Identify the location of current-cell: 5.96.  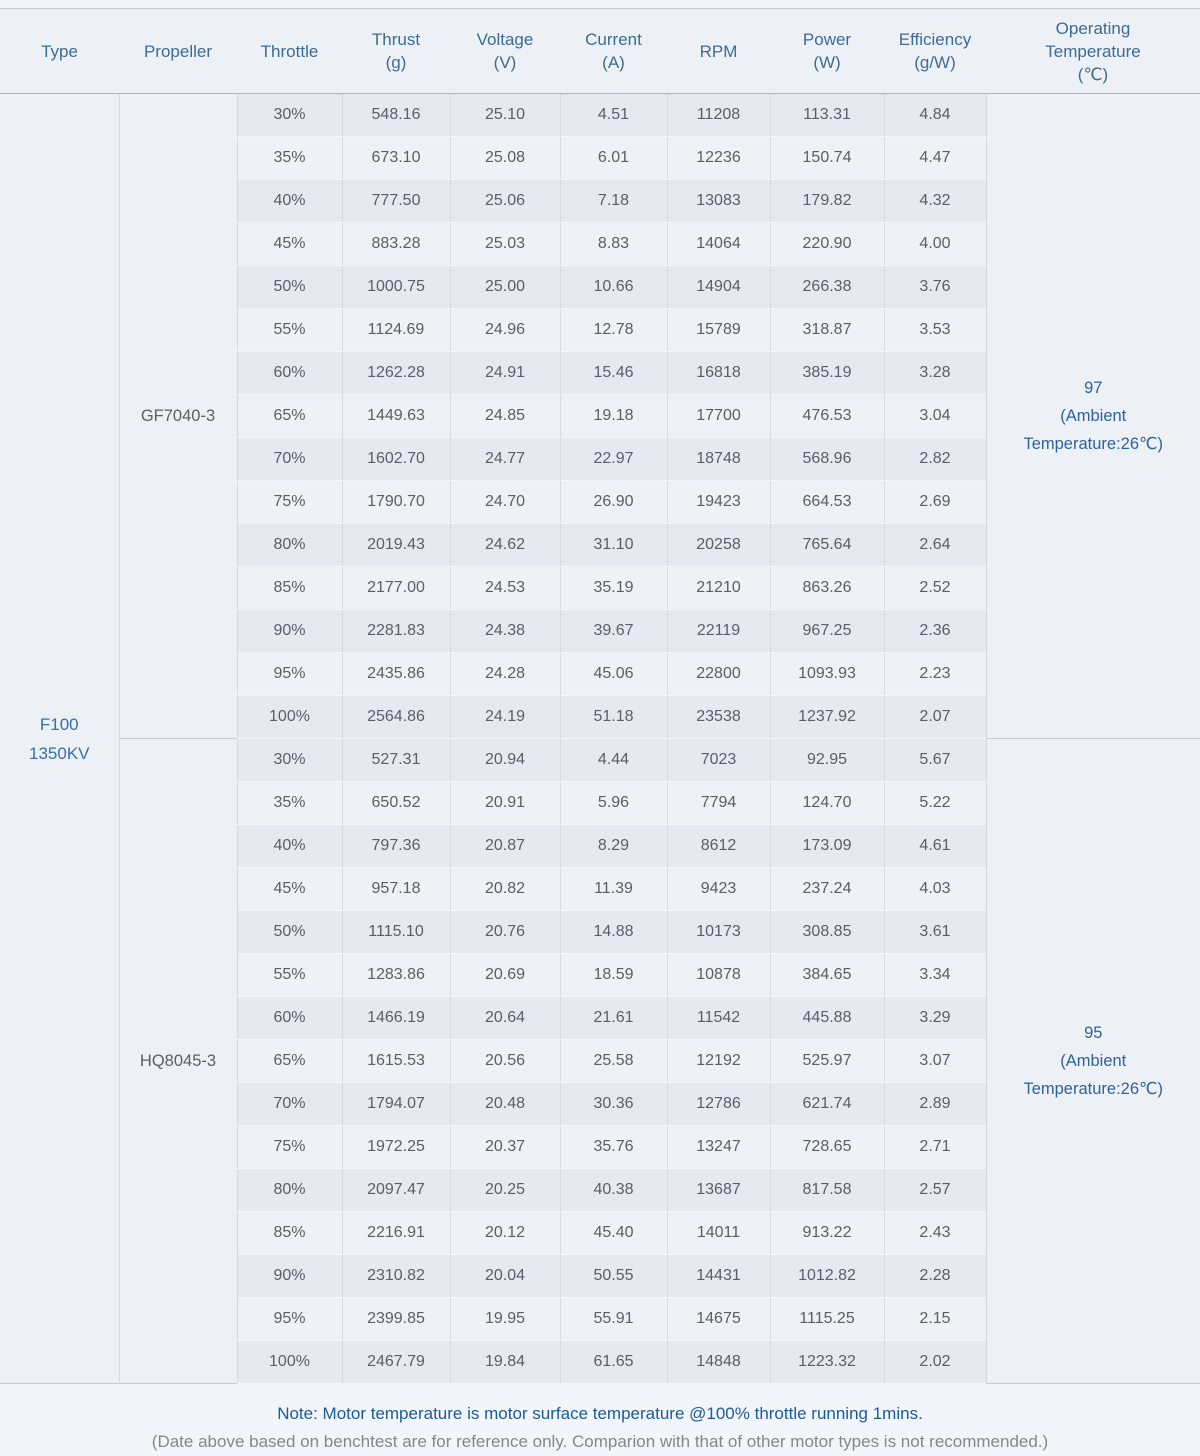
(613, 803).